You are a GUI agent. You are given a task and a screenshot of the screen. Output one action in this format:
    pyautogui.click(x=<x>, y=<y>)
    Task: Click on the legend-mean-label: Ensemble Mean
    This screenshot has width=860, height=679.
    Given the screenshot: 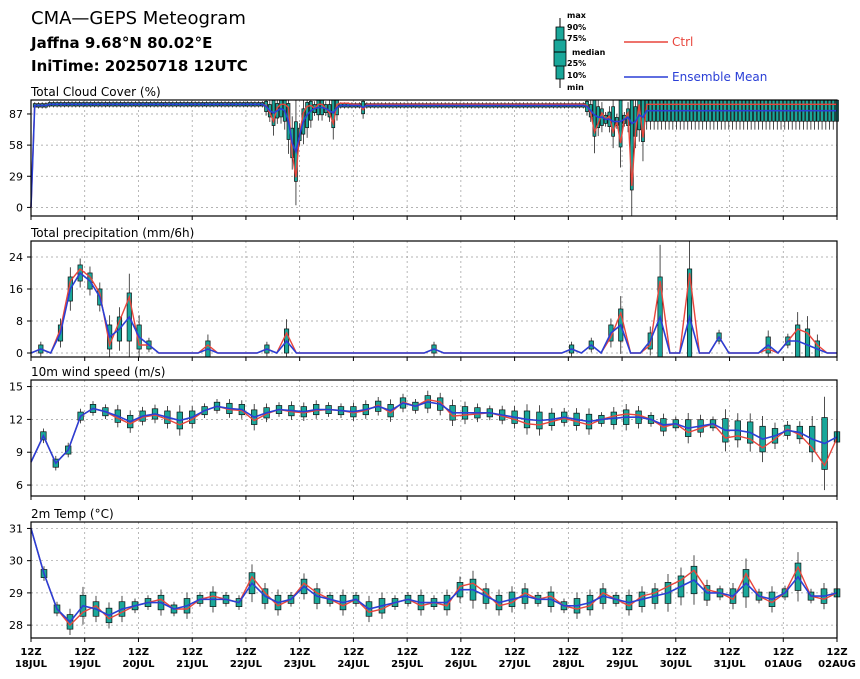 What is the action you would take?
    pyautogui.click(x=719, y=77)
    